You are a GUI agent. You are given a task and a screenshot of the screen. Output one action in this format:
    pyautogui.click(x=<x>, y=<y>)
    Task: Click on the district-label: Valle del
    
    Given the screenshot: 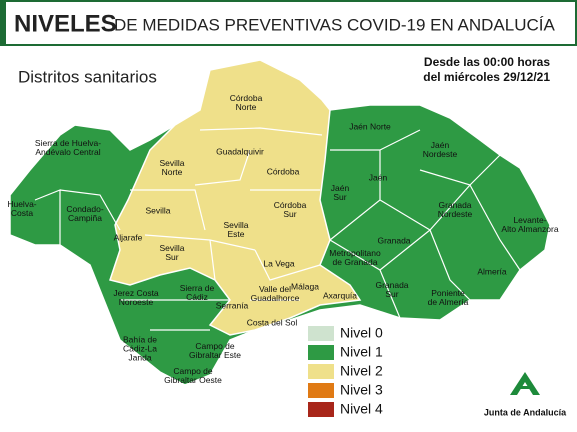 What is the action you would take?
    pyautogui.click(x=275, y=289)
    